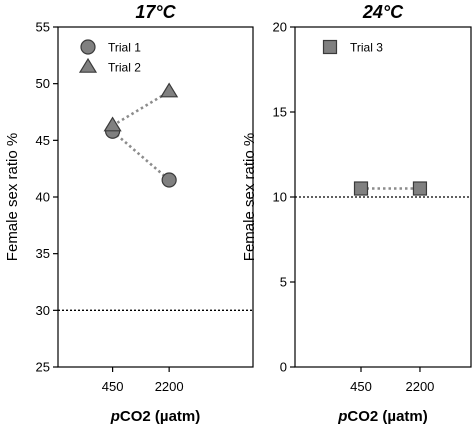 The height and width of the screenshot is (428, 474). What do you see at coordinates (88, 65) in the screenshot?
I see `legend-marker-triangle` at bounding box center [88, 65].